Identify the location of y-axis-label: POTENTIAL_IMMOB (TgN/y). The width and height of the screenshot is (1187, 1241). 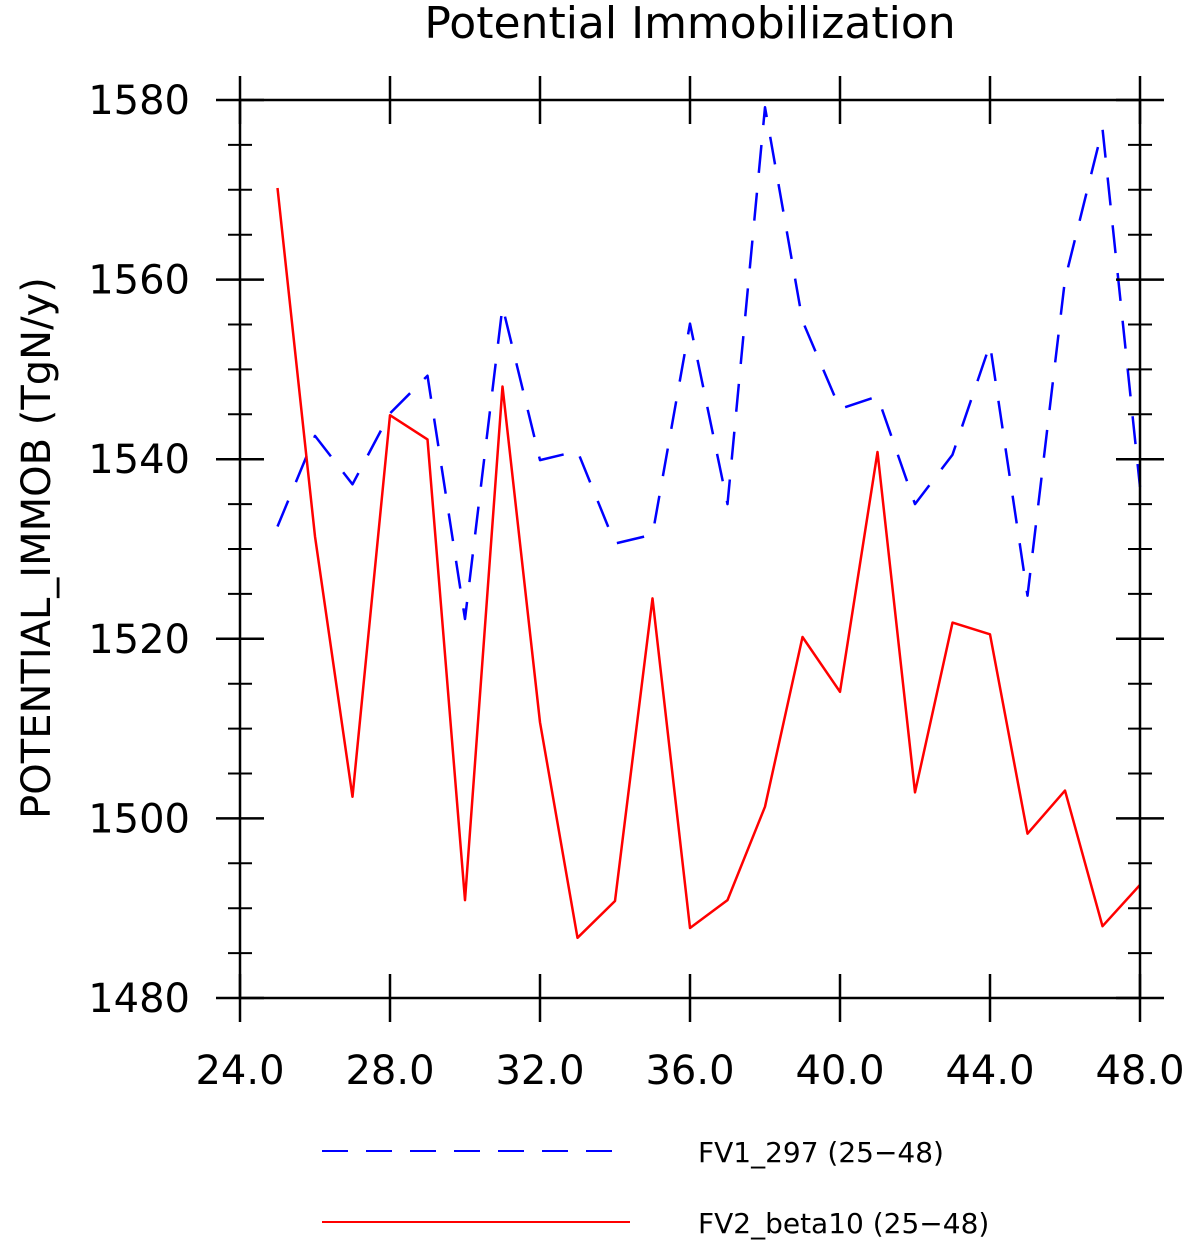
(37, 548).